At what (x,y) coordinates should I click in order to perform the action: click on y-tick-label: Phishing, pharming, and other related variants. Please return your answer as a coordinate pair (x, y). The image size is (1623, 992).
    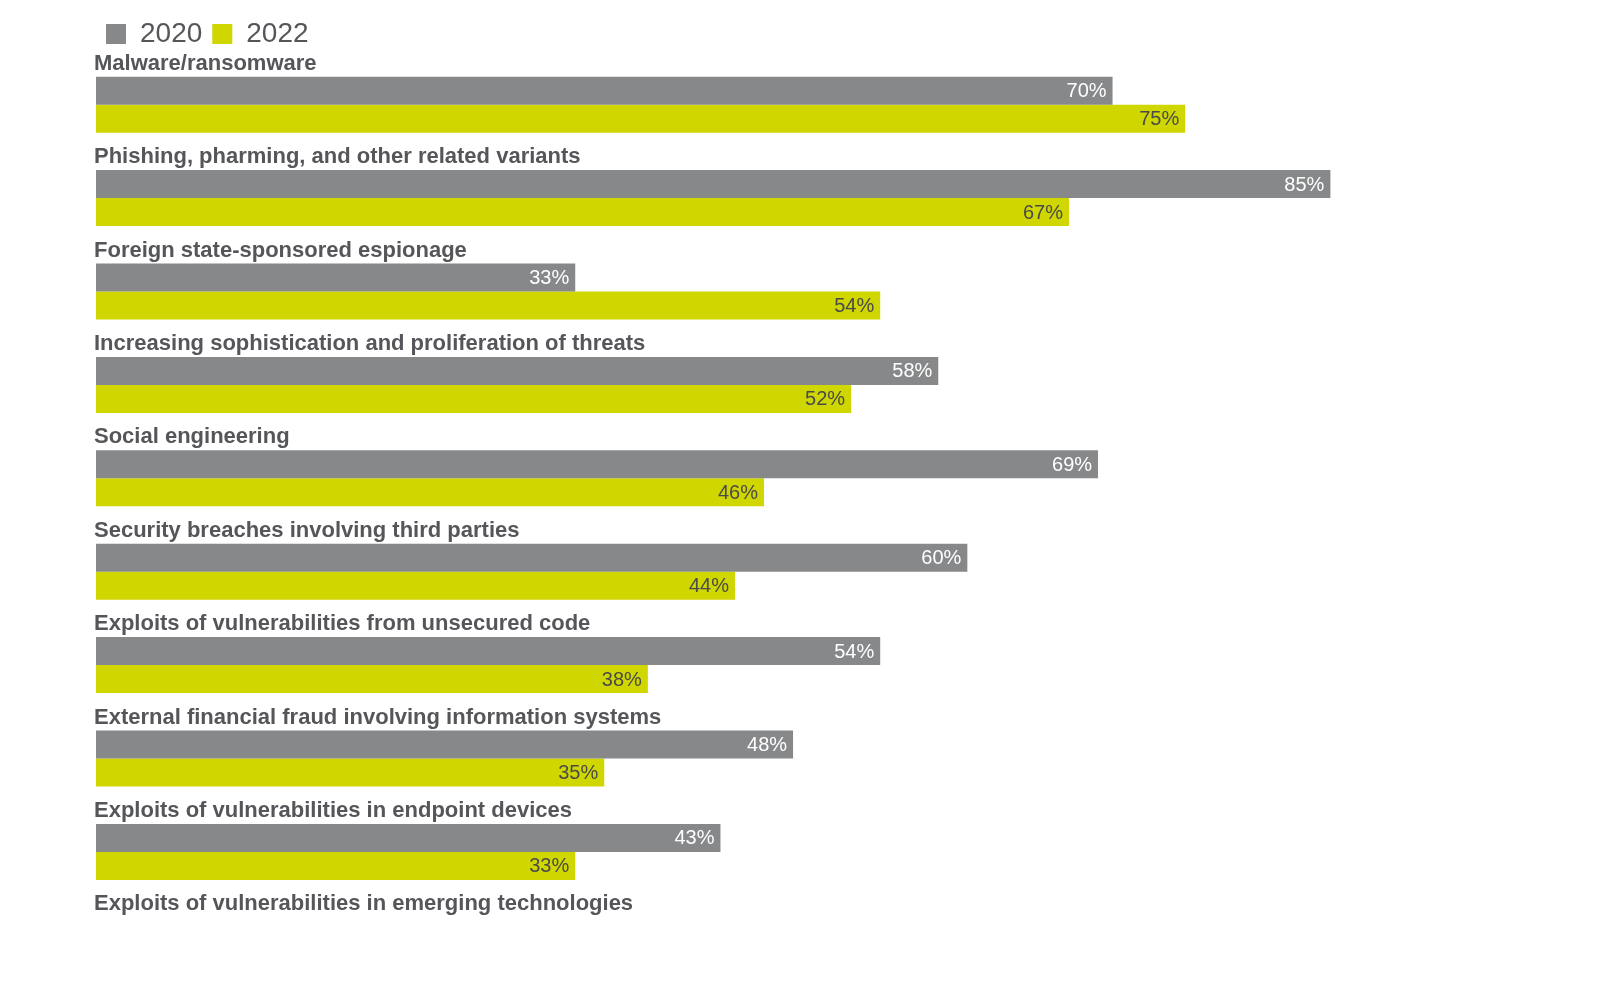
    Looking at the image, I should click on (337, 156).